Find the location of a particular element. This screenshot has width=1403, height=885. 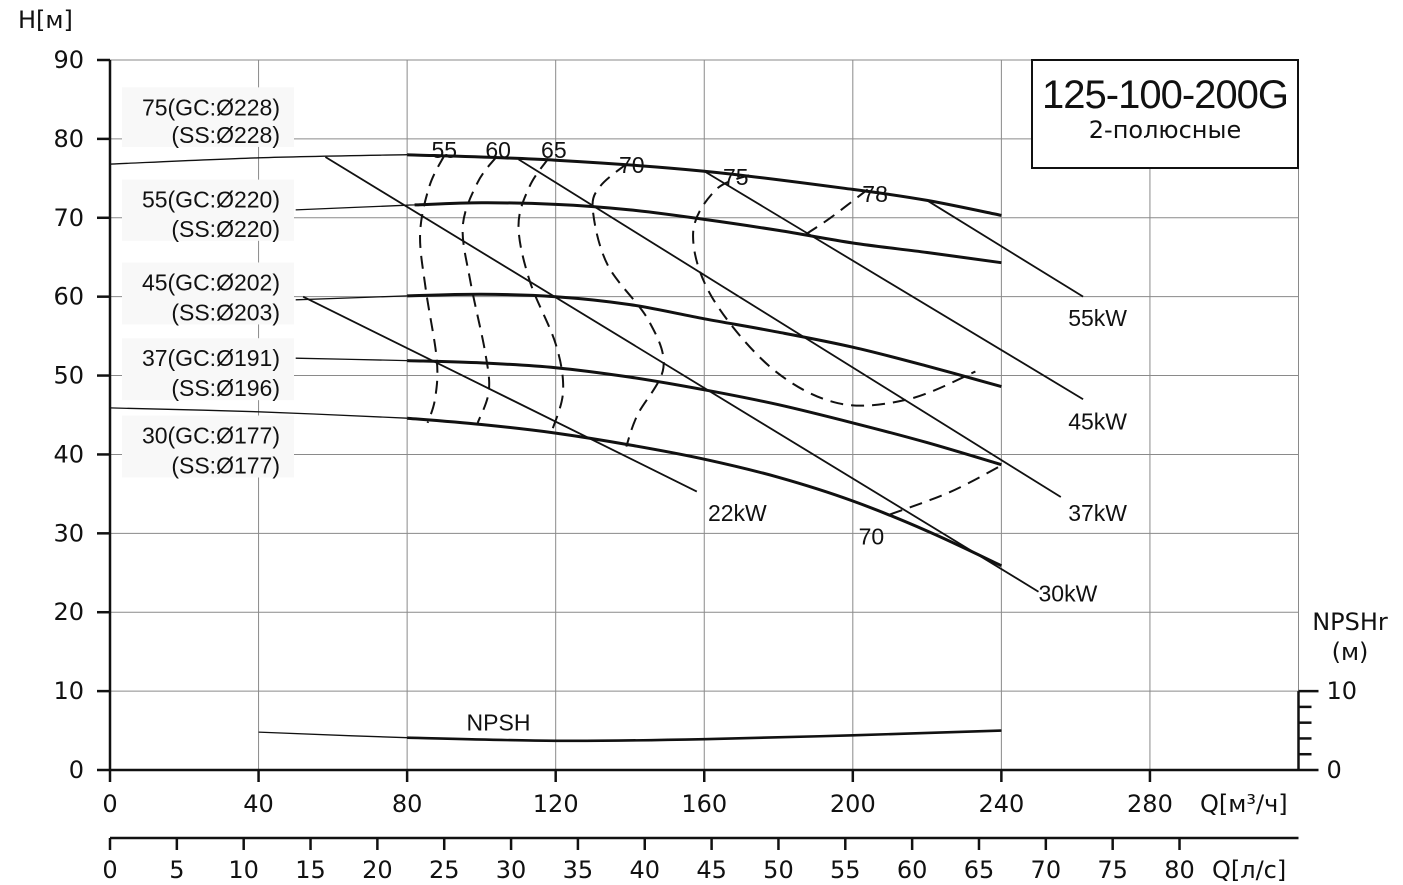

x2-tick-label: 0 is located at coordinates (109, 870).